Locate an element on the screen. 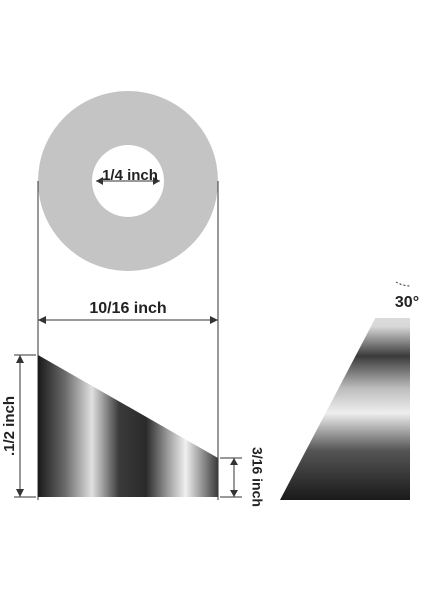  cut-profile is located at coordinates (128, 426).